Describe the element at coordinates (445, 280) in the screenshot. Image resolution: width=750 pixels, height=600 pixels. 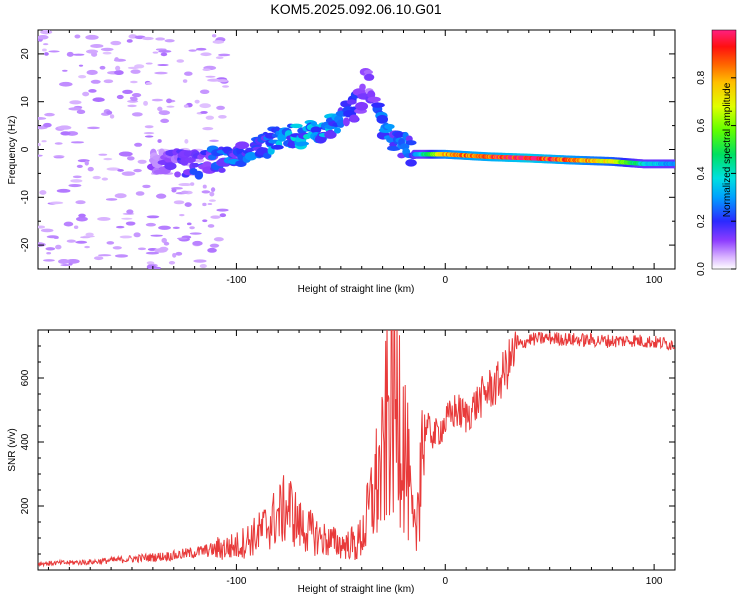
I see `spectrogram-x-tick-label: 0` at that location.